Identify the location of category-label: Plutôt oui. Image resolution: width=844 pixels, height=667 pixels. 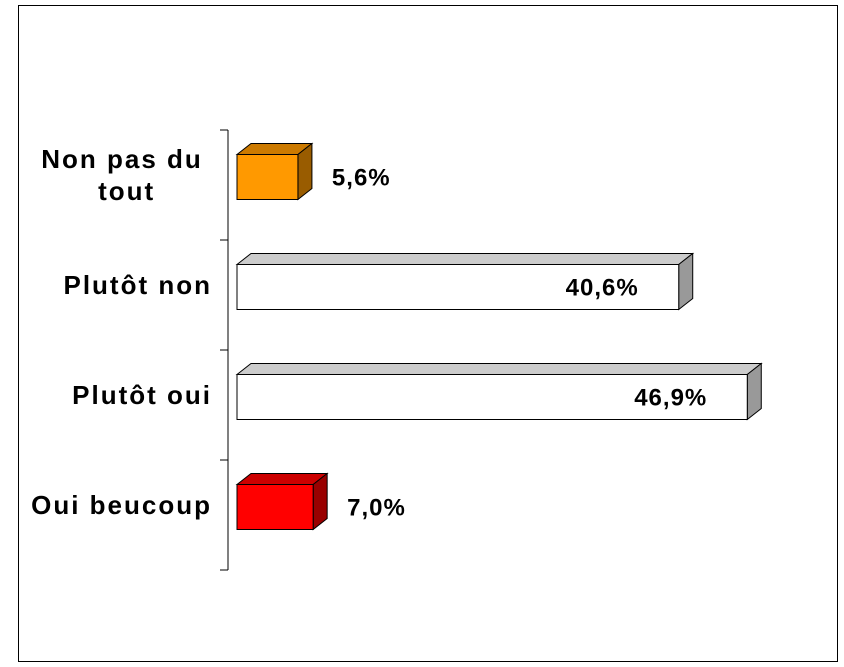
(142, 395).